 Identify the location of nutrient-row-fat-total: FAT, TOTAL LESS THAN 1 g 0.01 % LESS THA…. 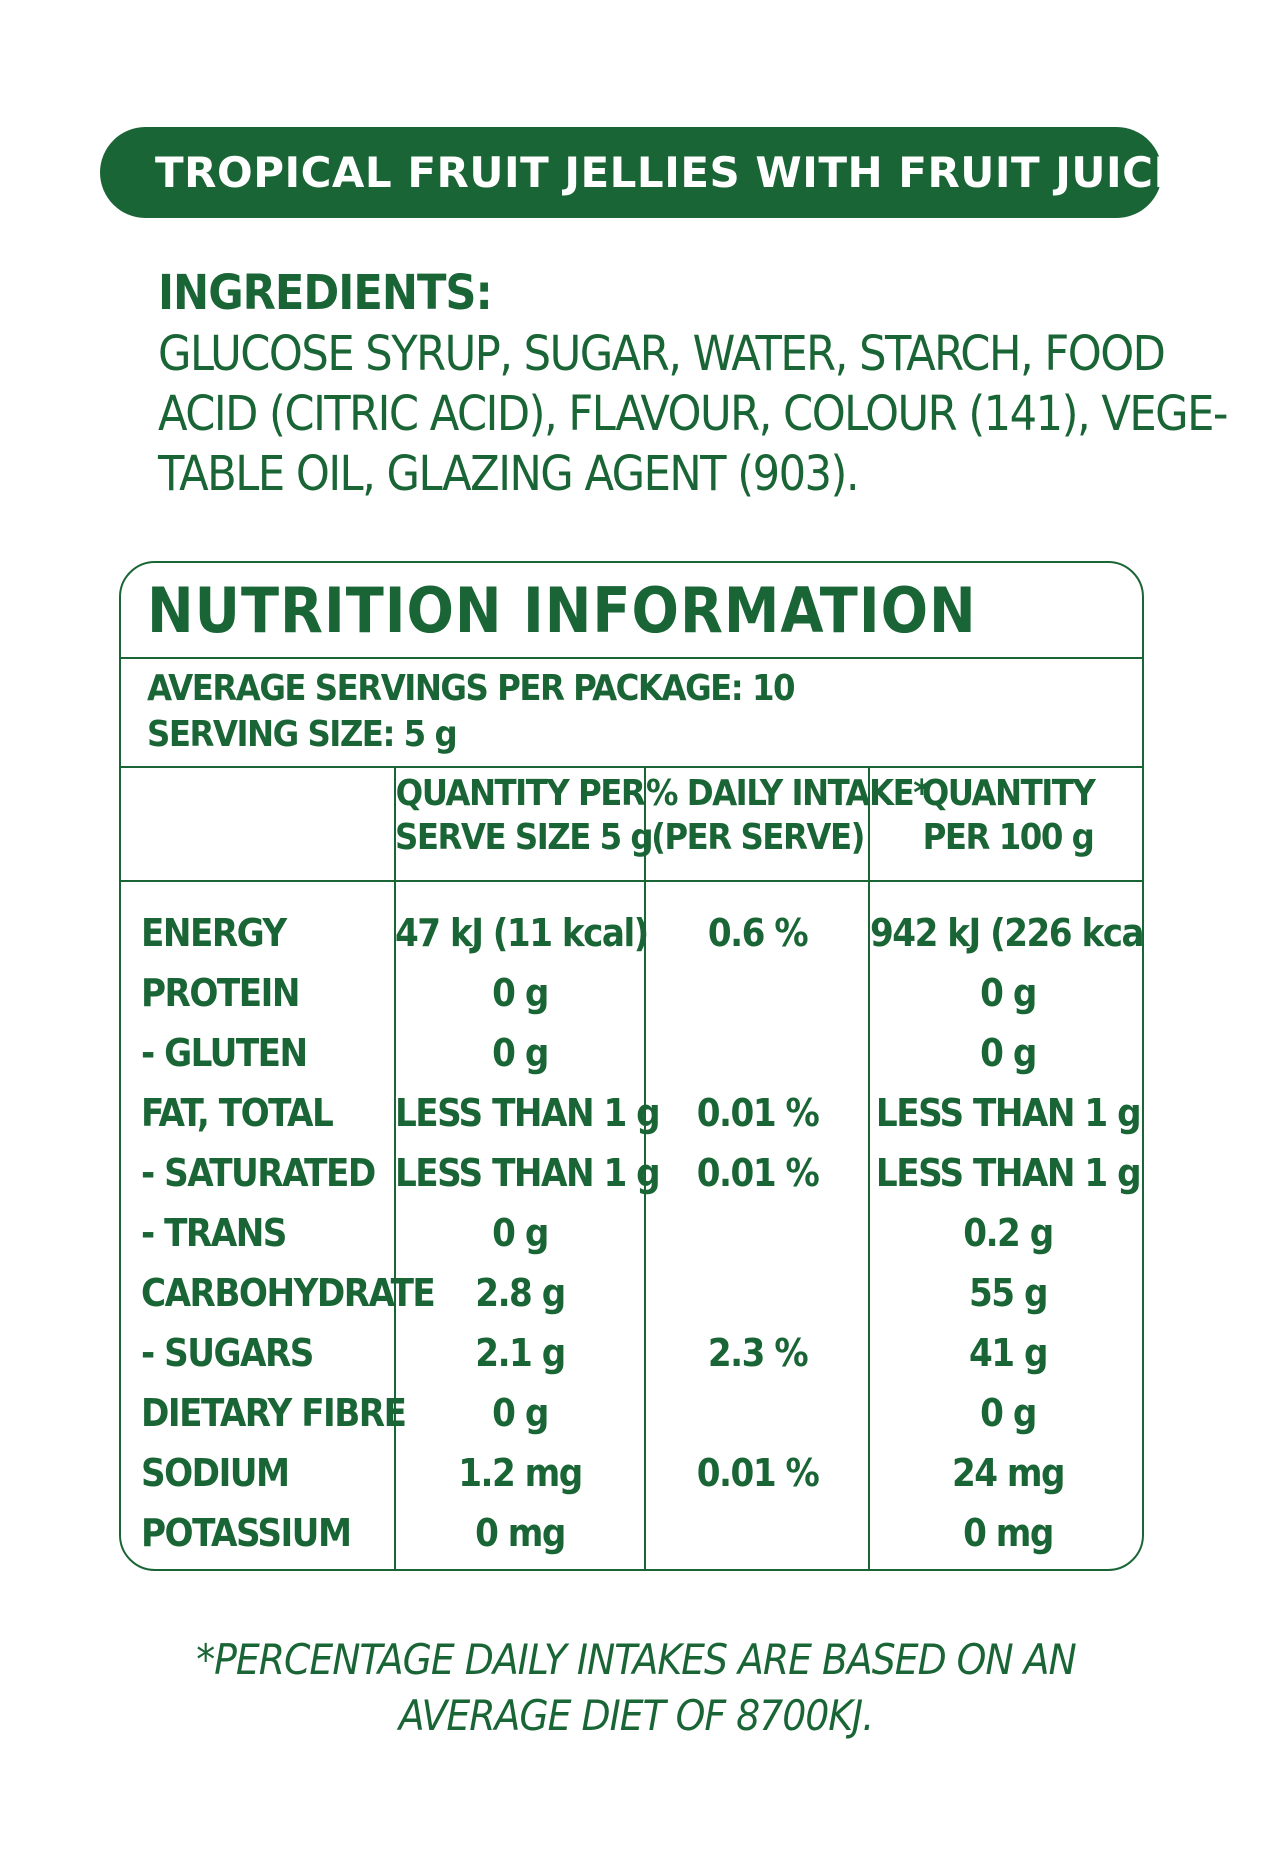
(631, 1113).